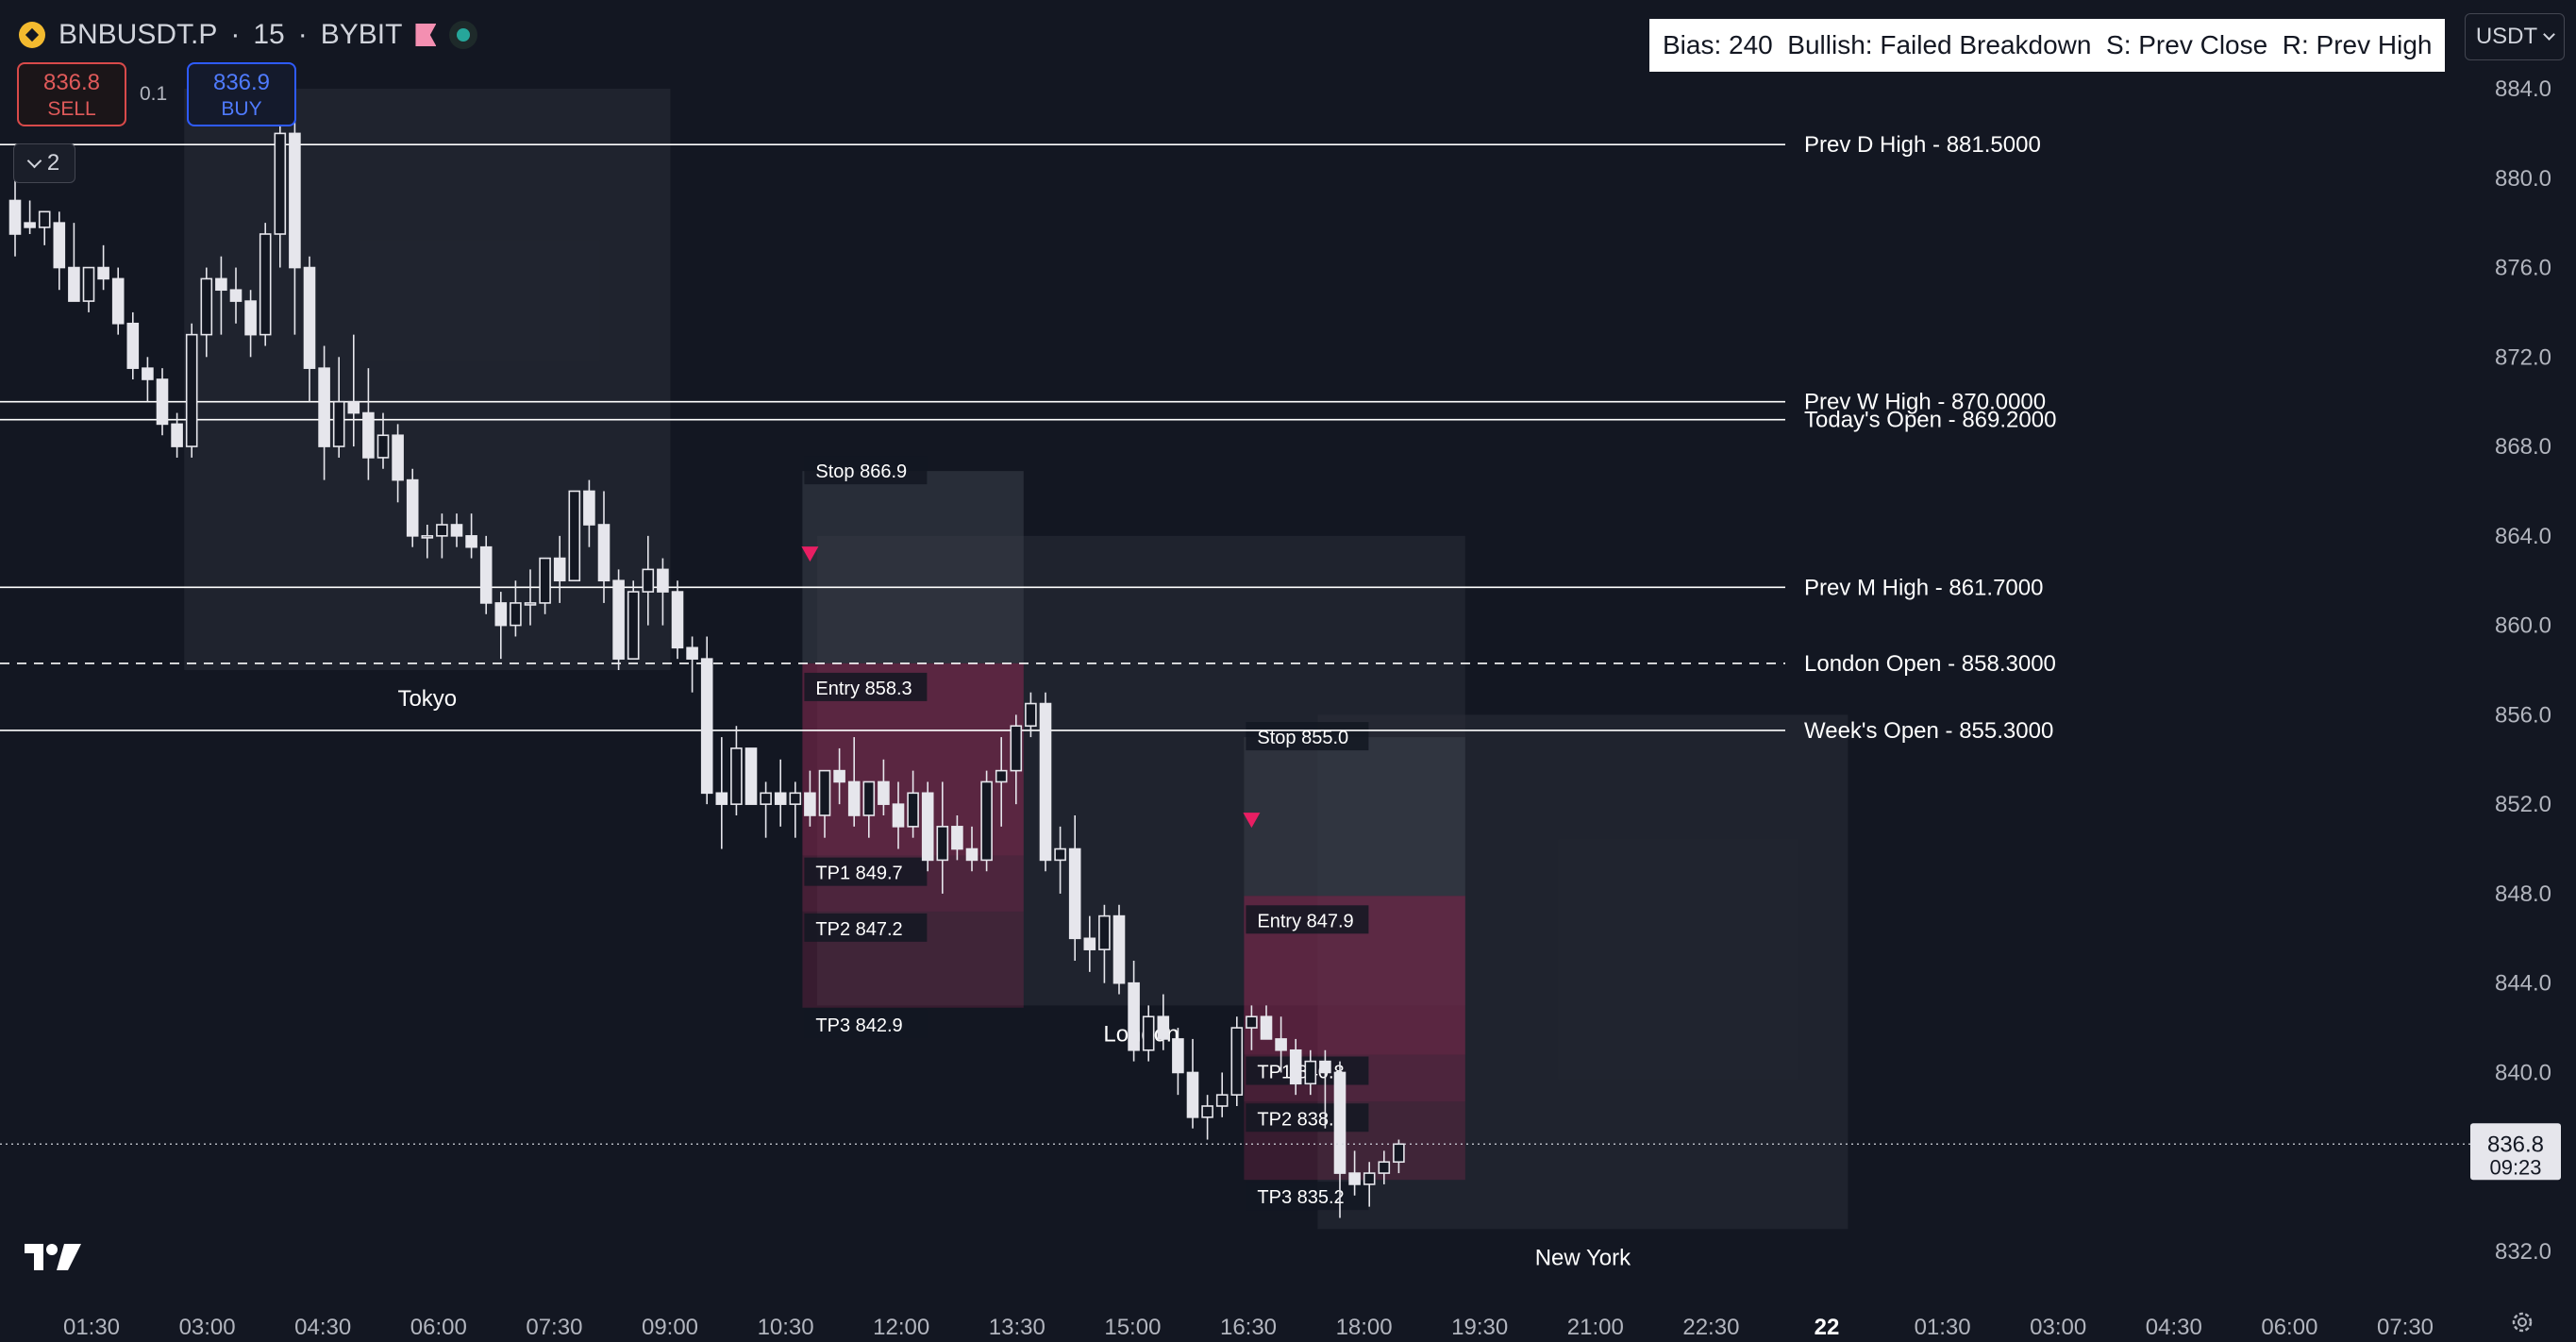  I want to click on interval-label: 15, so click(269, 34).